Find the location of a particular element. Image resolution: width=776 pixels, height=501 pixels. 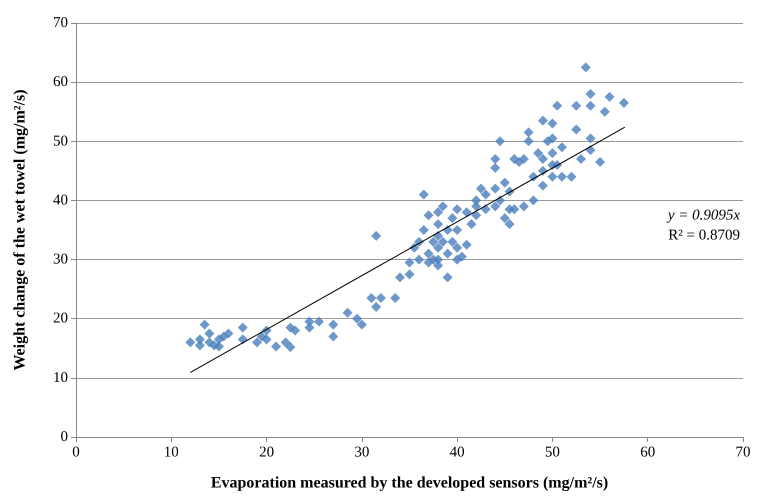

y-axis-title: Weight change of the wet towel (mg/m²/s) is located at coordinates (20, 230).